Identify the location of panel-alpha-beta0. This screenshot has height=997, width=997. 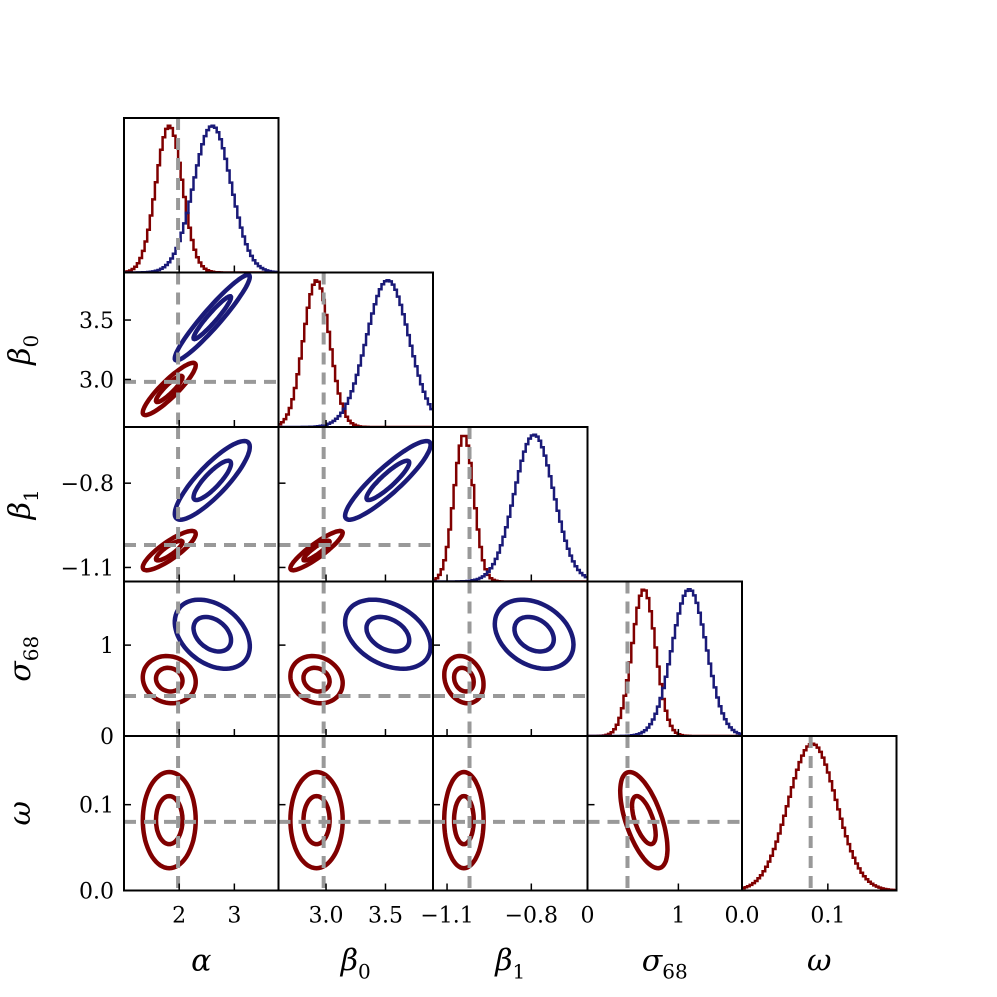
(201, 349).